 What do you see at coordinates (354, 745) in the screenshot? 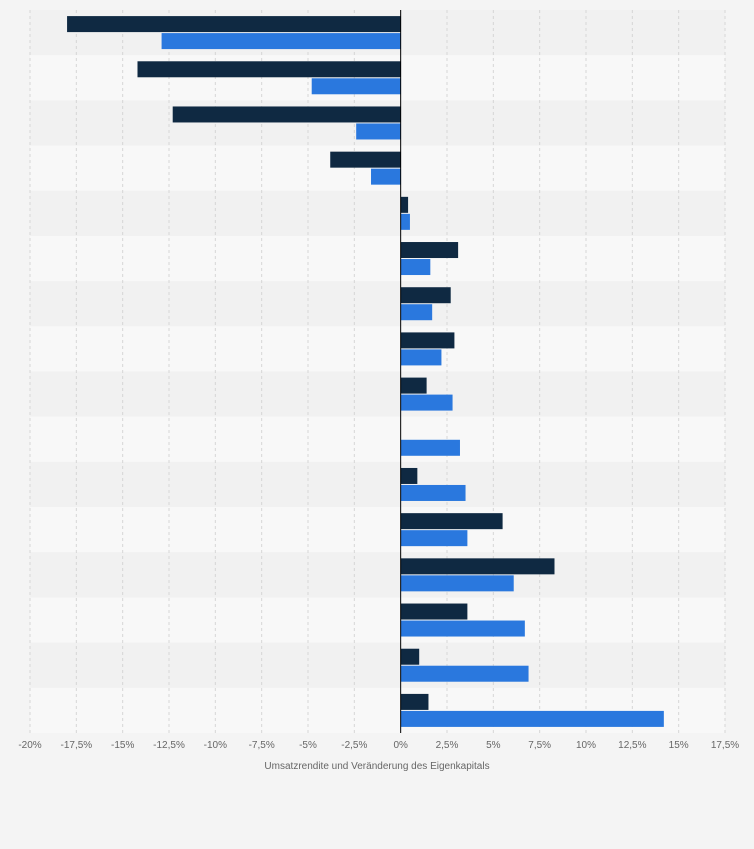
I see `x-tick-label: -2,5%` at bounding box center [354, 745].